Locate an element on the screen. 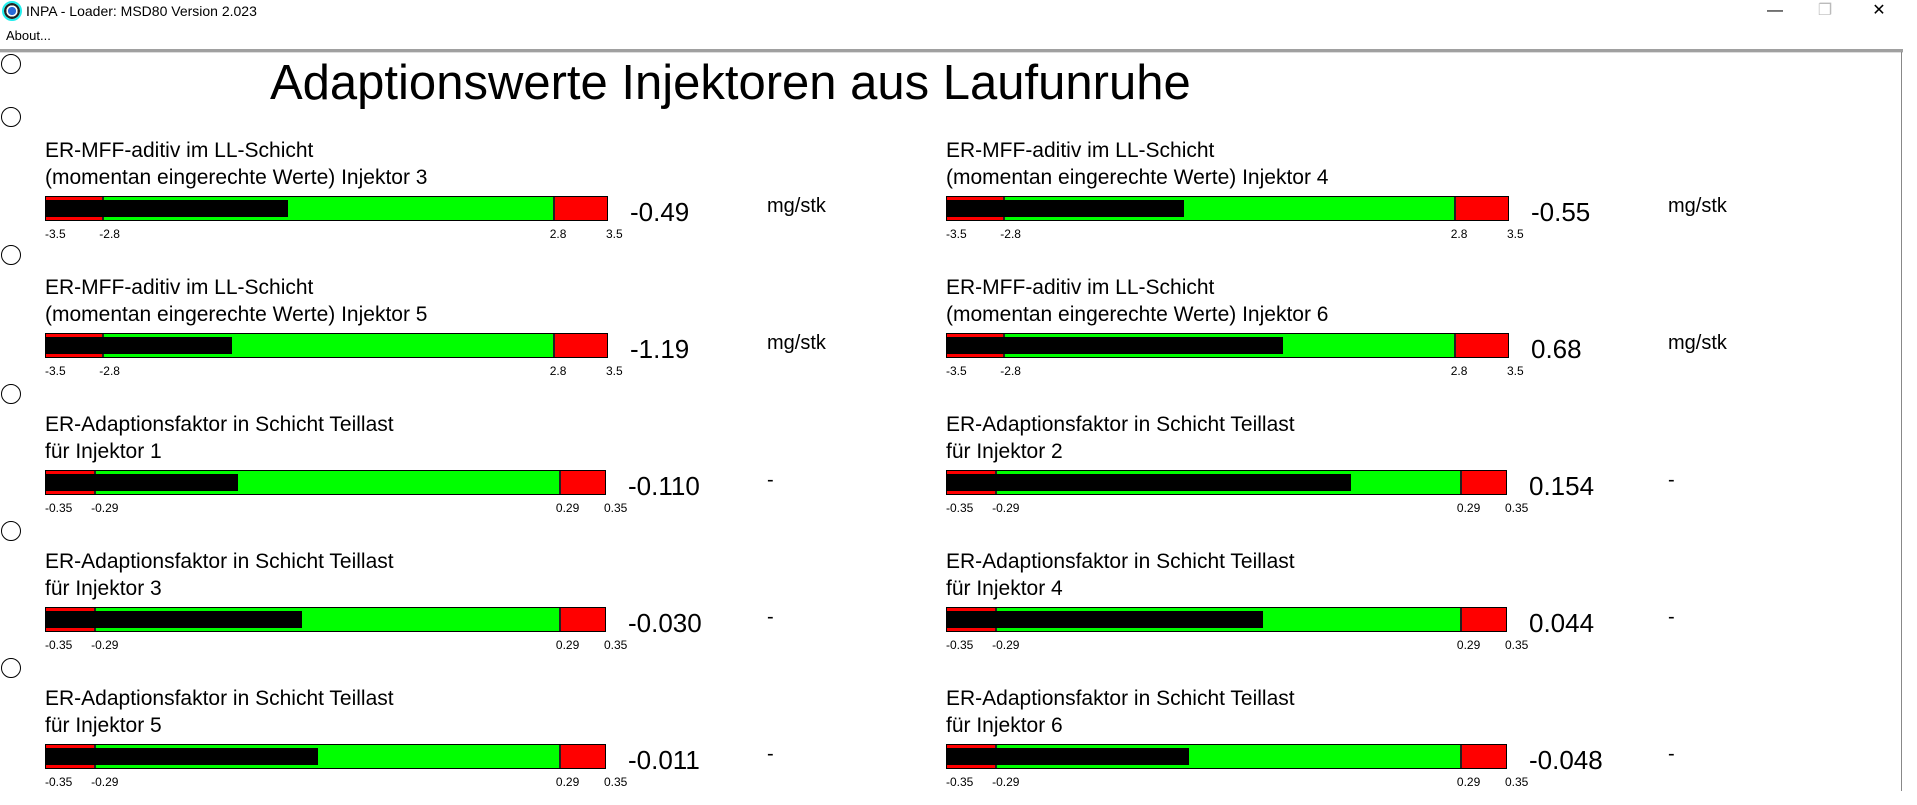 Image resolution: width=1917 pixels, height=805 pixels. restore-button: ❐ is located at coordinates (1825, 10).